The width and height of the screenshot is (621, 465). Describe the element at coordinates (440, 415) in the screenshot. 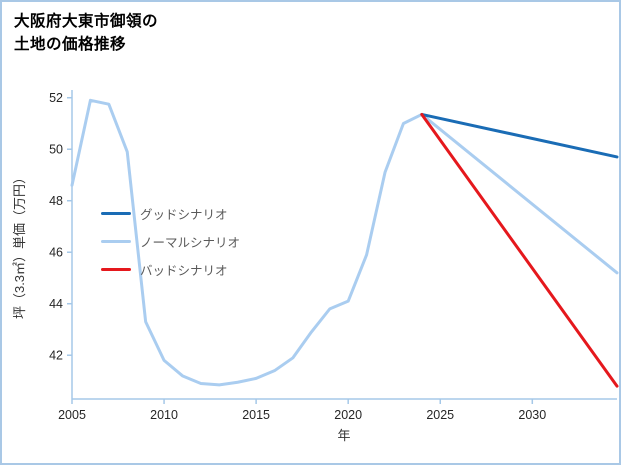

I see `x-tick-label: 2025` at that location.